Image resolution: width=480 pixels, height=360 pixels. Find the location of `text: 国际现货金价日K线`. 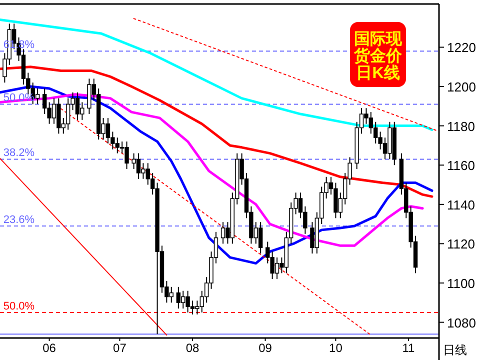

text: 国际现货金价日K线 is located at coordinates (378, 56).